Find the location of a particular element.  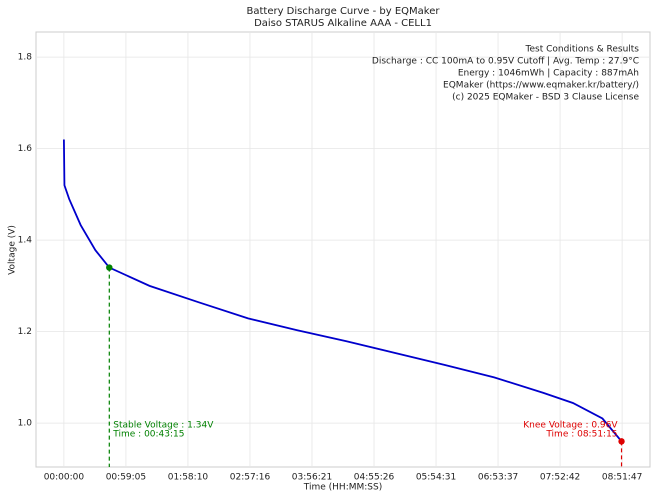

x-tick-label: 08:51:47 is located at coordinates (622, 478).